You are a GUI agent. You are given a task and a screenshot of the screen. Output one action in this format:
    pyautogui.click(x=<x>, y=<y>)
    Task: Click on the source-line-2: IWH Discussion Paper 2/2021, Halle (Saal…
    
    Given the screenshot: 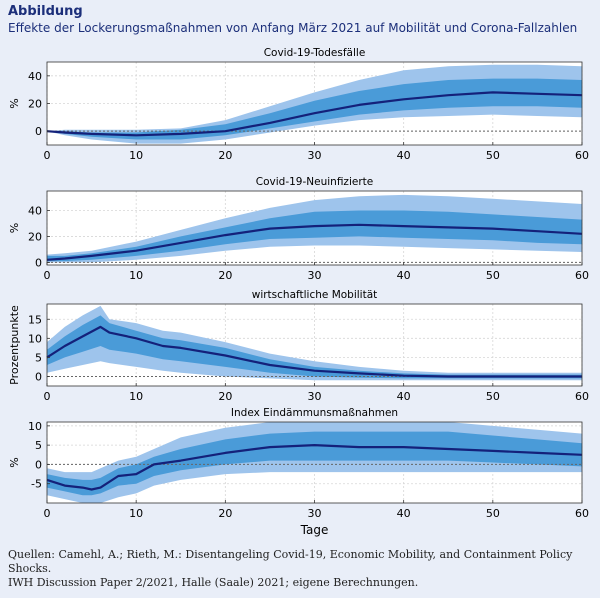 What is the action you would take?
    pyautogui.click(x=213, y=582)
    